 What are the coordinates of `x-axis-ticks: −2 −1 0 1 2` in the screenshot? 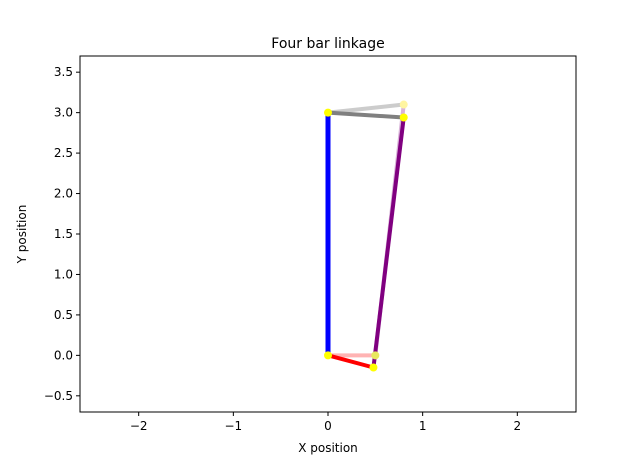 It's located at (325, 422).